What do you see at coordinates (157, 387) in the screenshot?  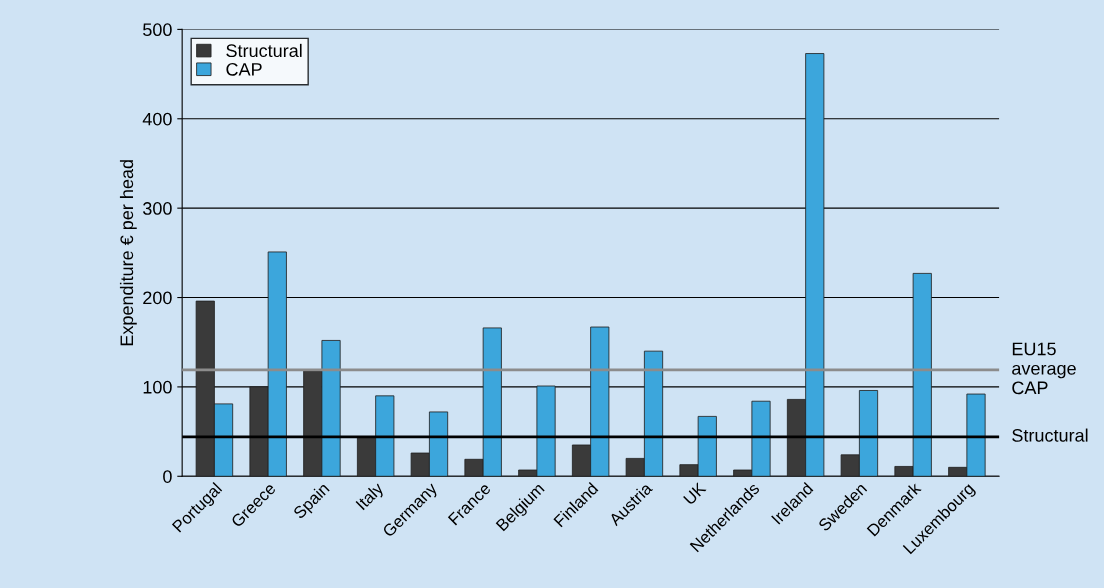 I see `y-tick-label: 100` at bounding box center [157, 387].